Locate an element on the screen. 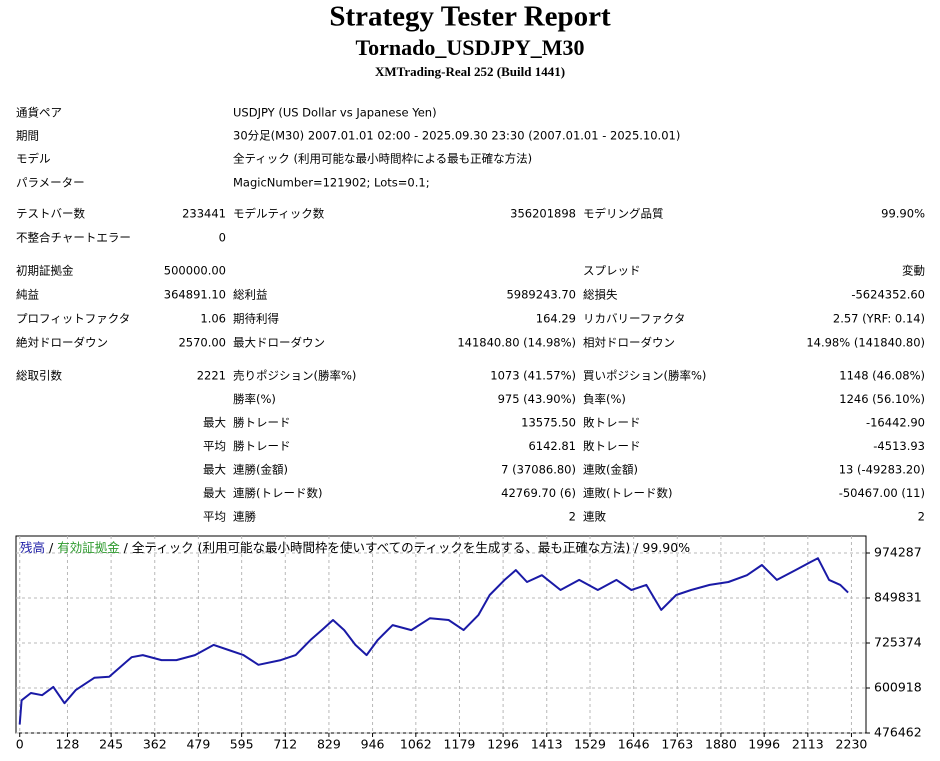 Image resolution: width=940 pixels, height=761 pixels. stat-value: 164.29 is located at coordinates (556, 319).